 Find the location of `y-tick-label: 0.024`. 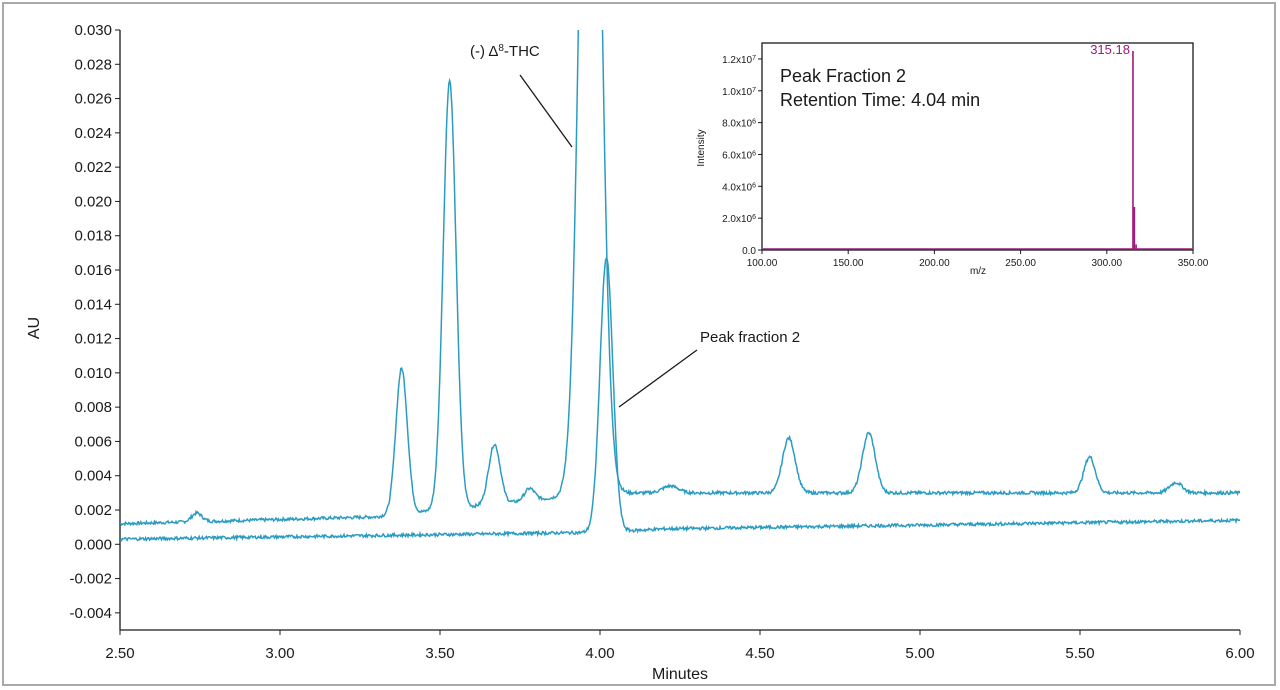

y-tick-label: 0.024 is located at coordinates (93, 133).